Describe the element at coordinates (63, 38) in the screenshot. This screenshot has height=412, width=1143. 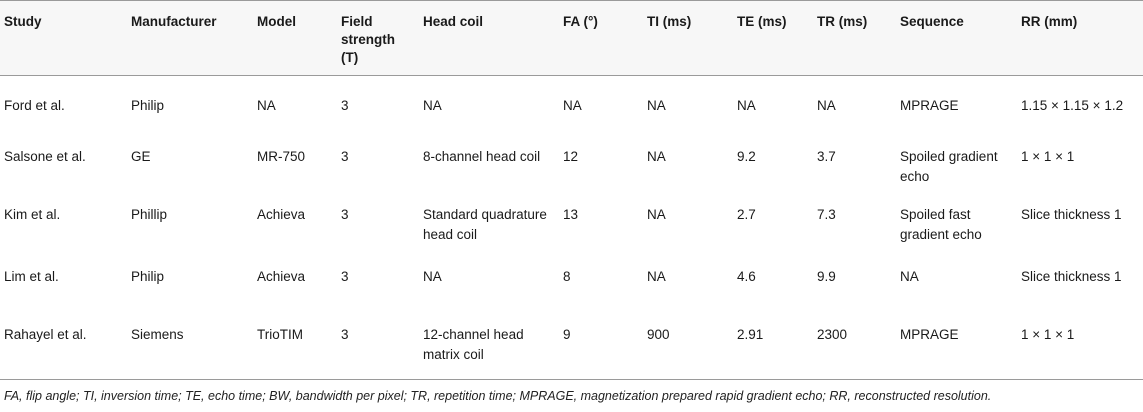
I see `header-study: Study` at that location.